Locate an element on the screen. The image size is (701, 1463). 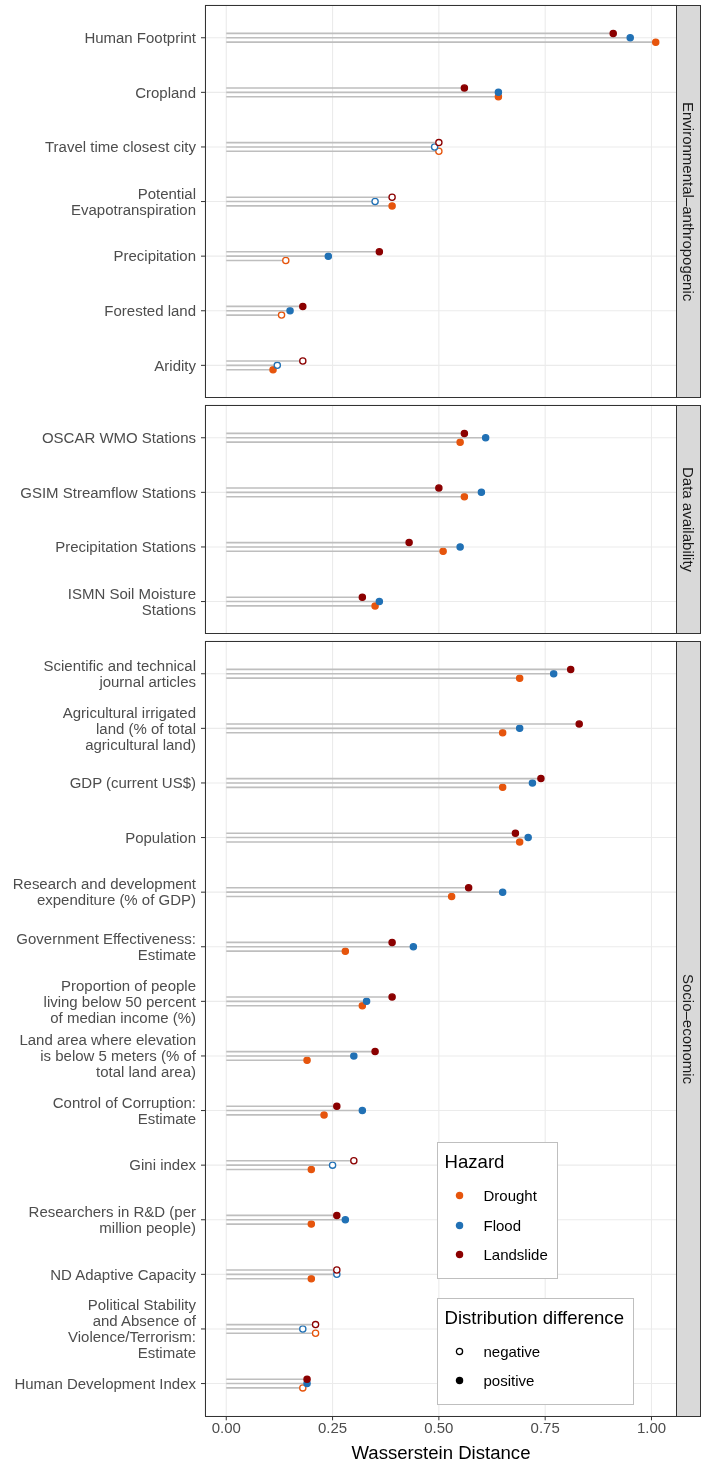
y-tick-label: Gini index is located at coordinates (163, 1165).